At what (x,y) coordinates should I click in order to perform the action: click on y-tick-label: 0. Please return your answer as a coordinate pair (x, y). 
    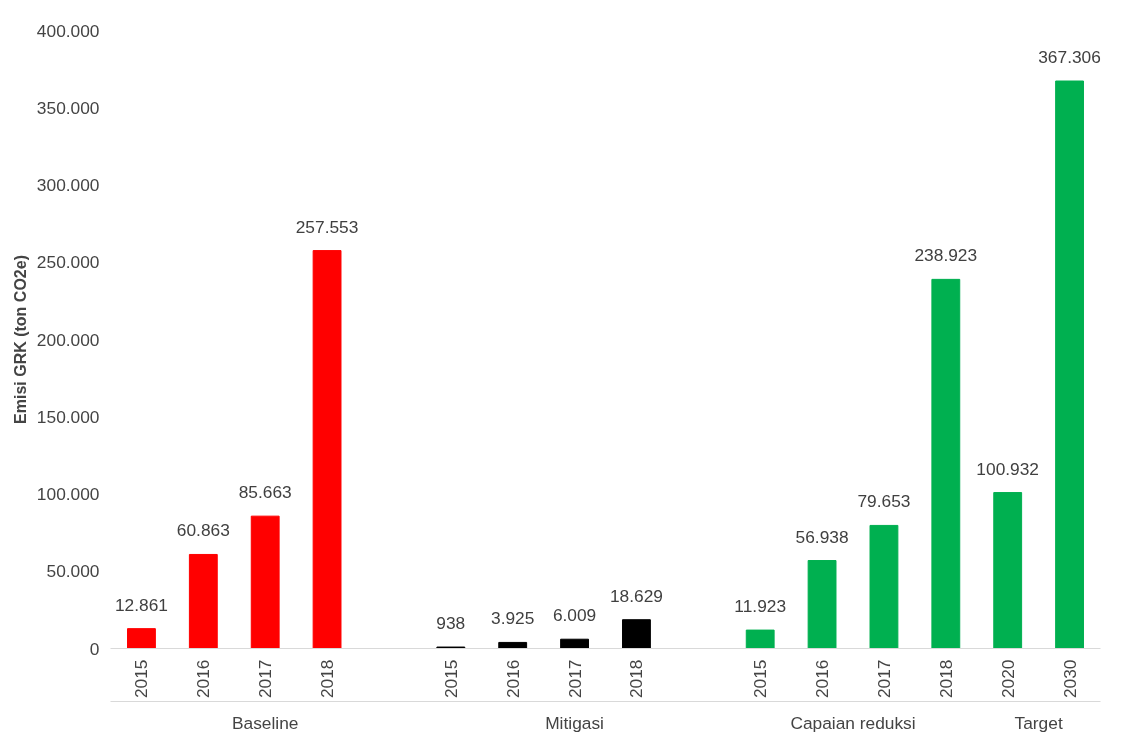
    Looking at the image, I should click on (94, 648).